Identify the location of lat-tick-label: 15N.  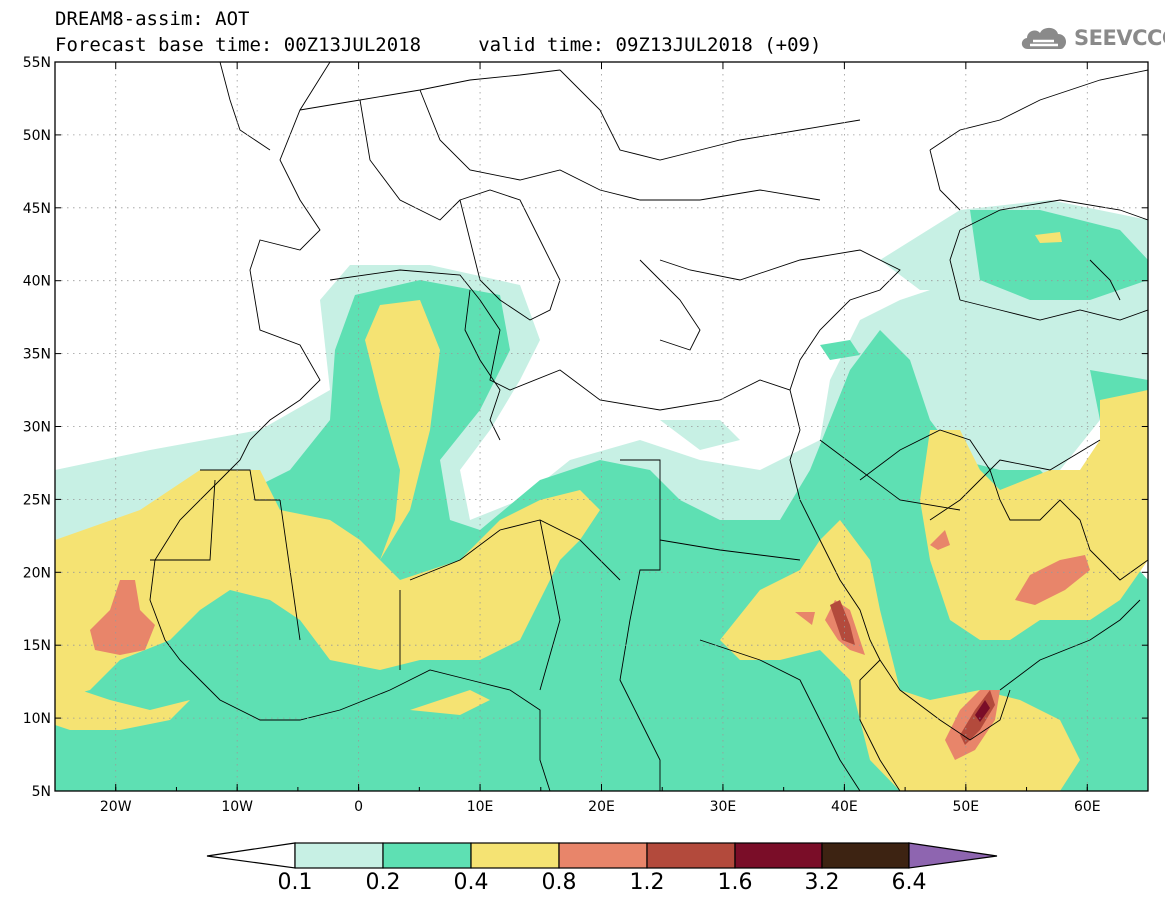
(37, 646).